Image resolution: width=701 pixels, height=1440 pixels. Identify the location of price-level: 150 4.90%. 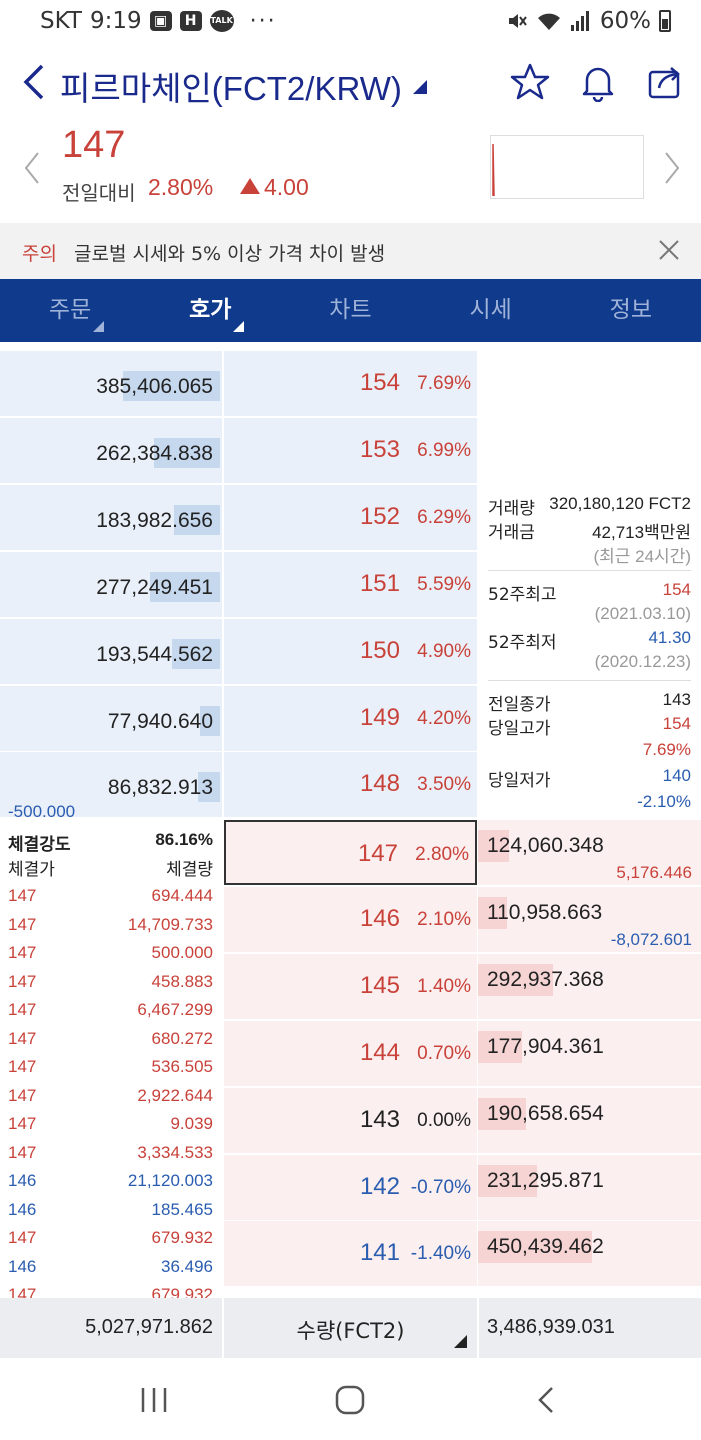
(350, 651).